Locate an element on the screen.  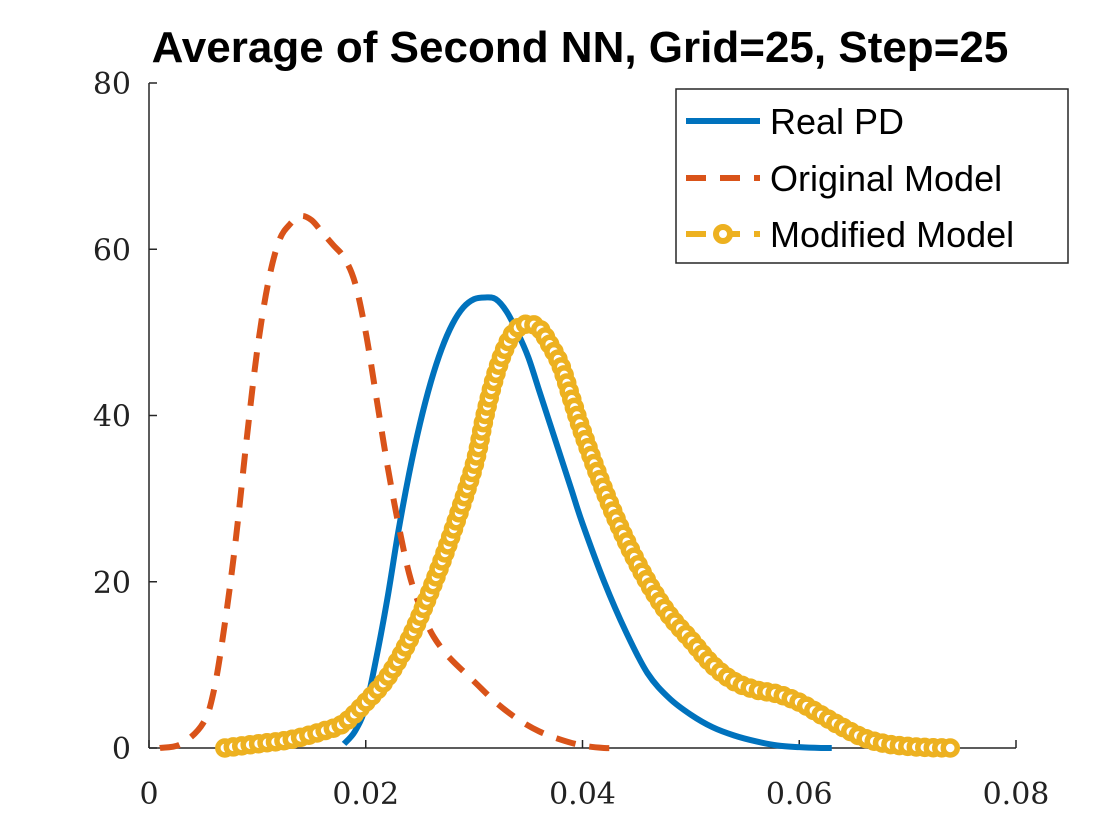
y-tick-label-2: 40 is located at coordinates (112, 417).